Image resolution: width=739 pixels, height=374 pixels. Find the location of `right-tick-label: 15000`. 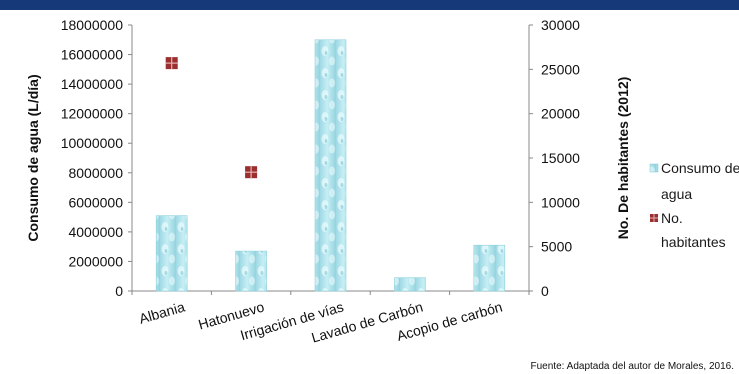

right-tick-label: 15000 is located at coordinates (560, 158).